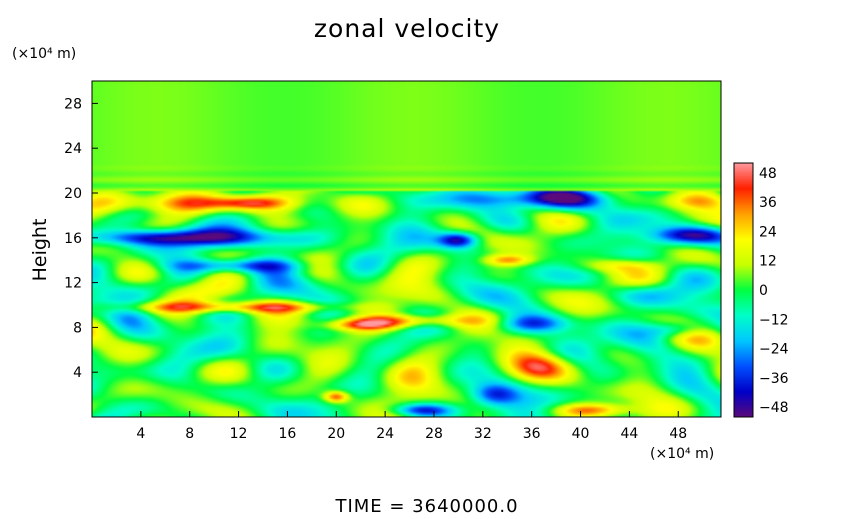 This screenshot has height=519, width=854. I want to click on x-tick-label: 8, so click(189, 434).